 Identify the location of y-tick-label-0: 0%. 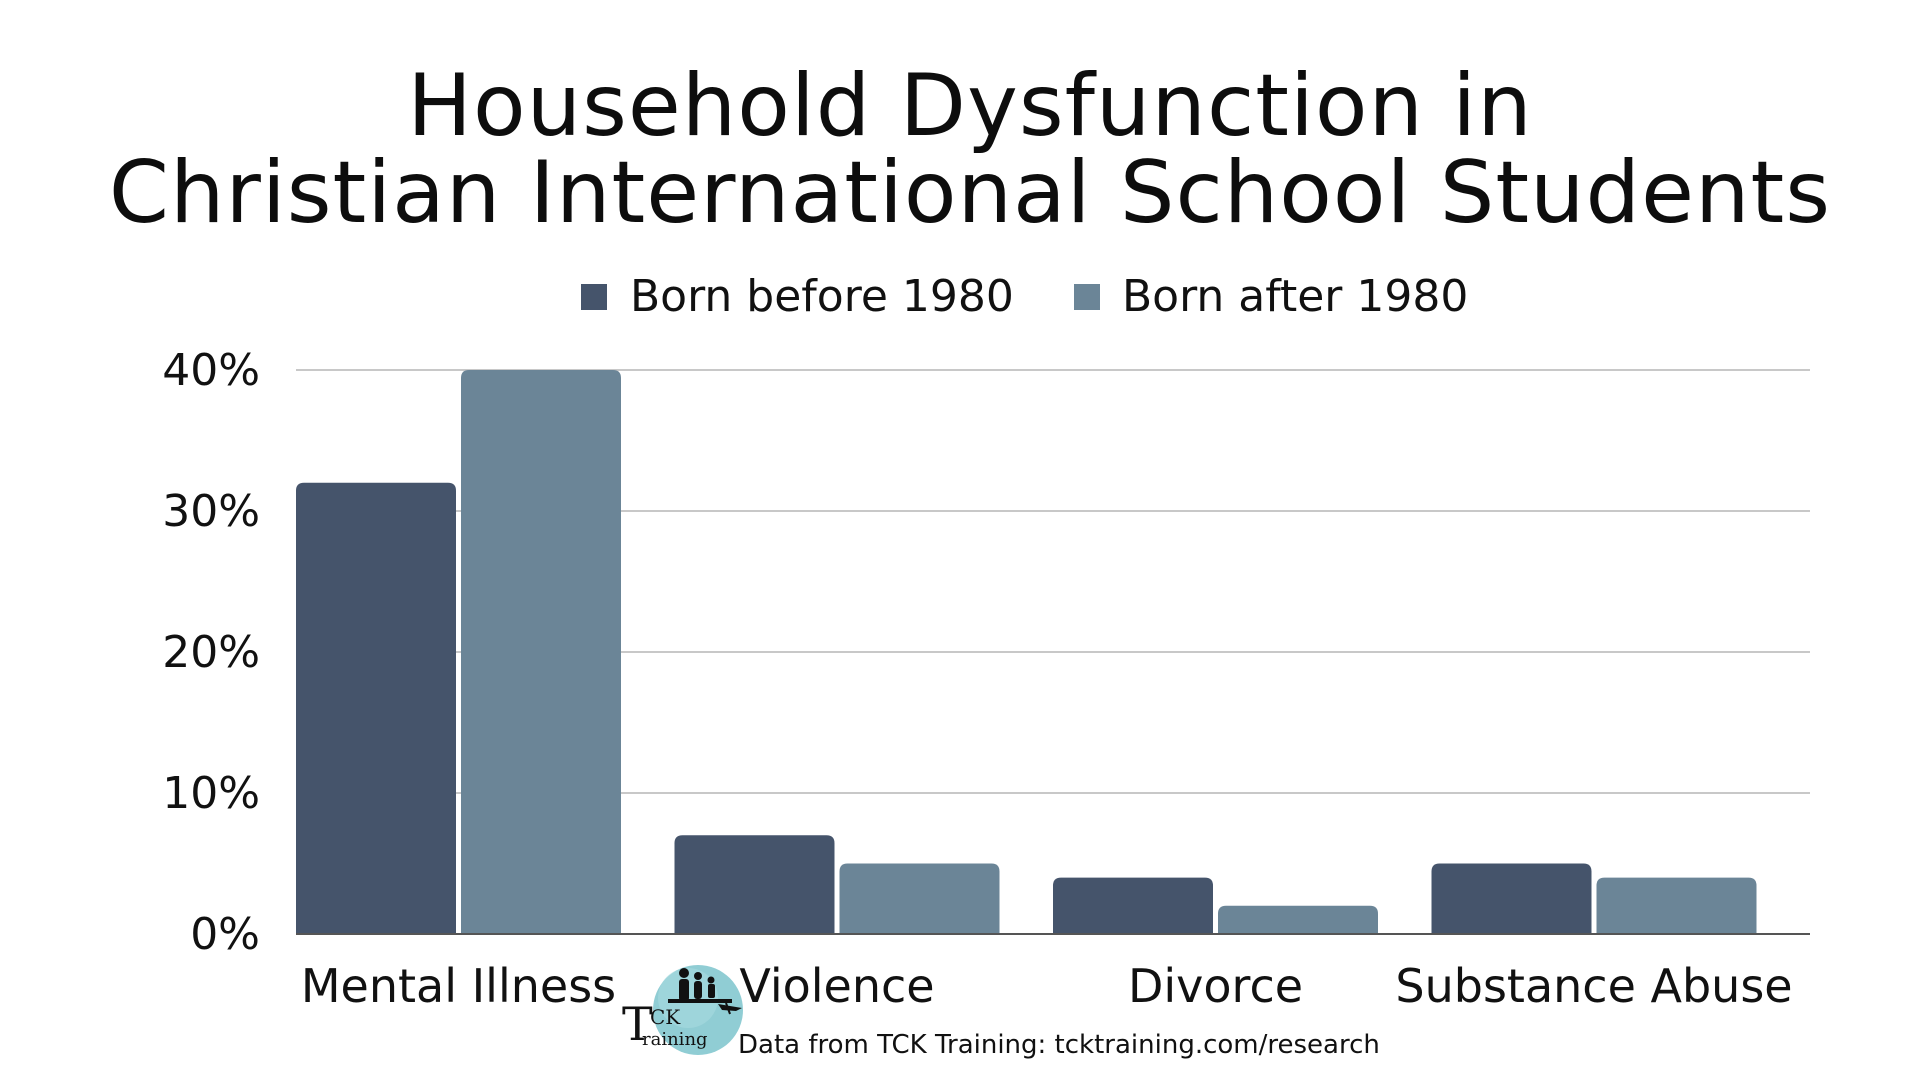
(225, 934).